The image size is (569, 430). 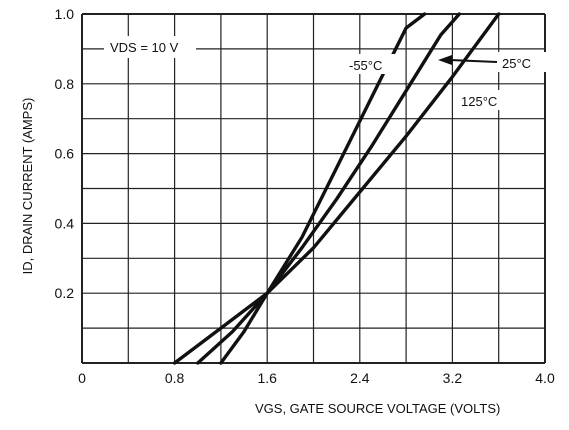 I want to click on x-tick-label: 0, so click(x=82, y=378).